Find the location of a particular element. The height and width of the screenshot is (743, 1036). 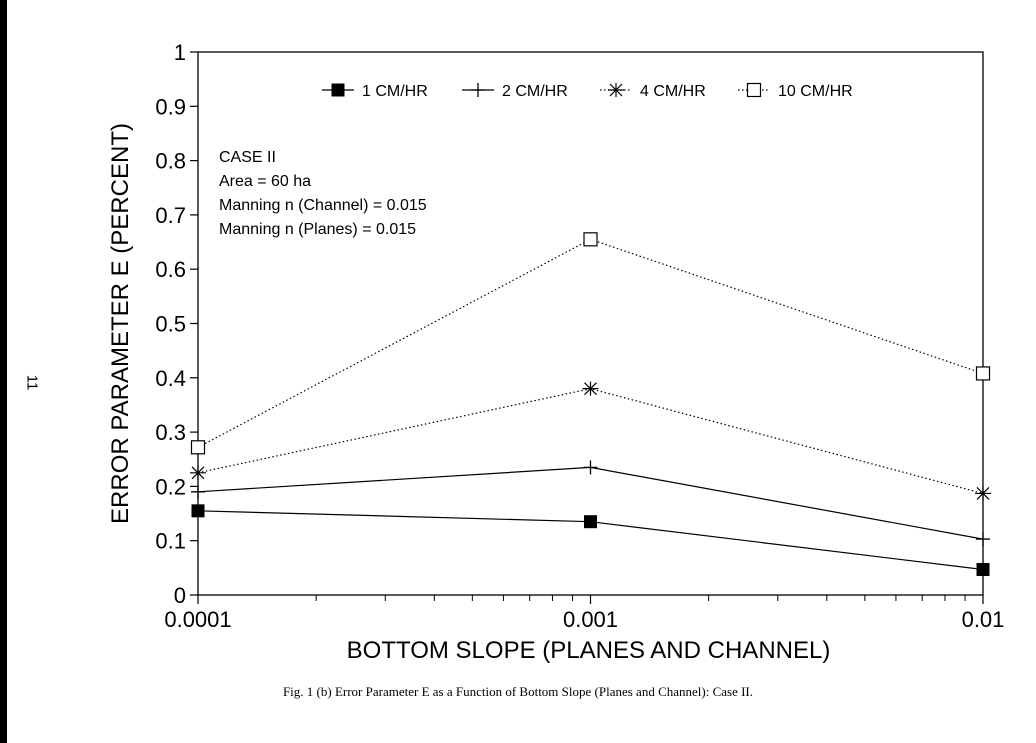

annotation-line: Manning n (Channel) = 0.015 is located at coordinates (323, 205).